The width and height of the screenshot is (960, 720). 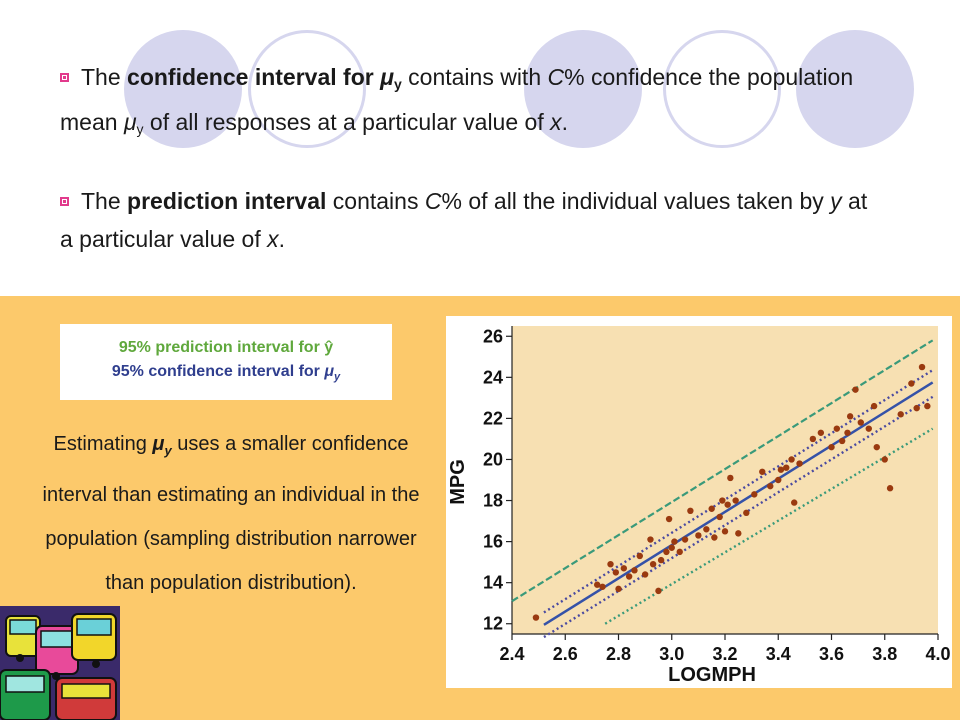 I want to click on confidence-lower-line, so click(x=738, y=517).